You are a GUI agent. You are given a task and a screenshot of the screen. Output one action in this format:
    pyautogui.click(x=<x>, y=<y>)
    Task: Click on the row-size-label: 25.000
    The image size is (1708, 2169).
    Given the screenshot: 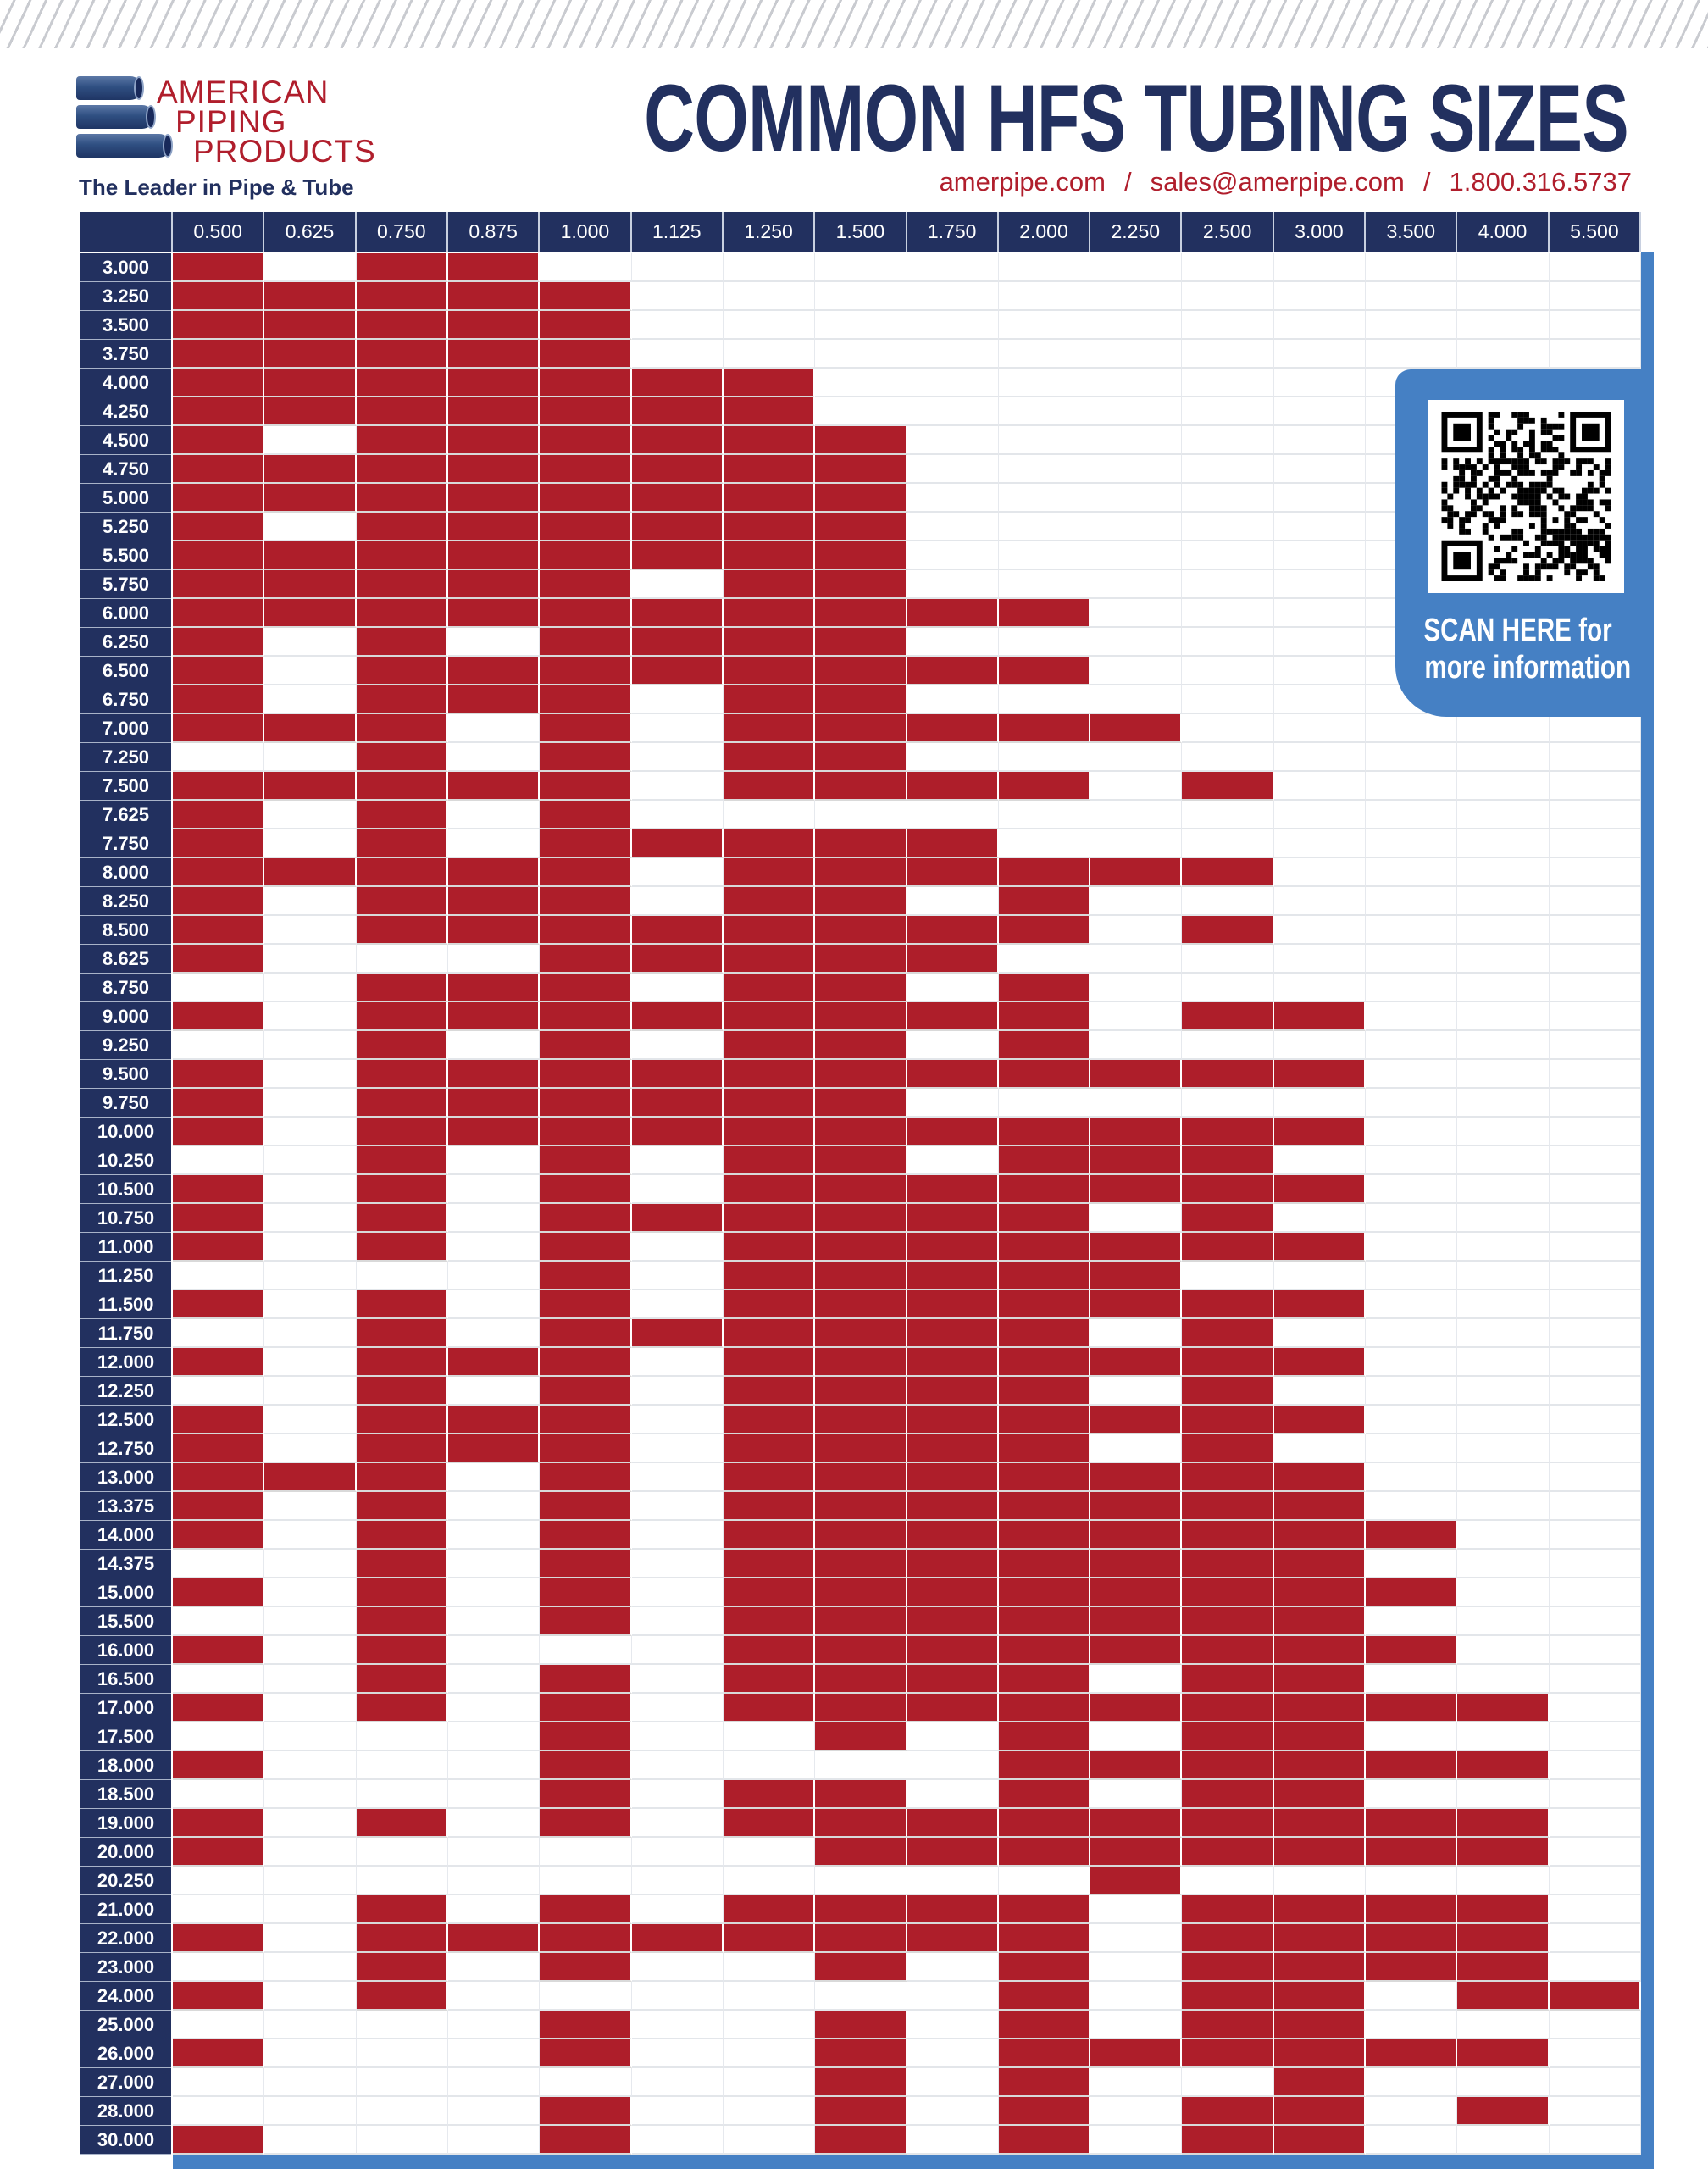 What is the action you would take?
    pyautogui.click(x=125, y=2025)
    